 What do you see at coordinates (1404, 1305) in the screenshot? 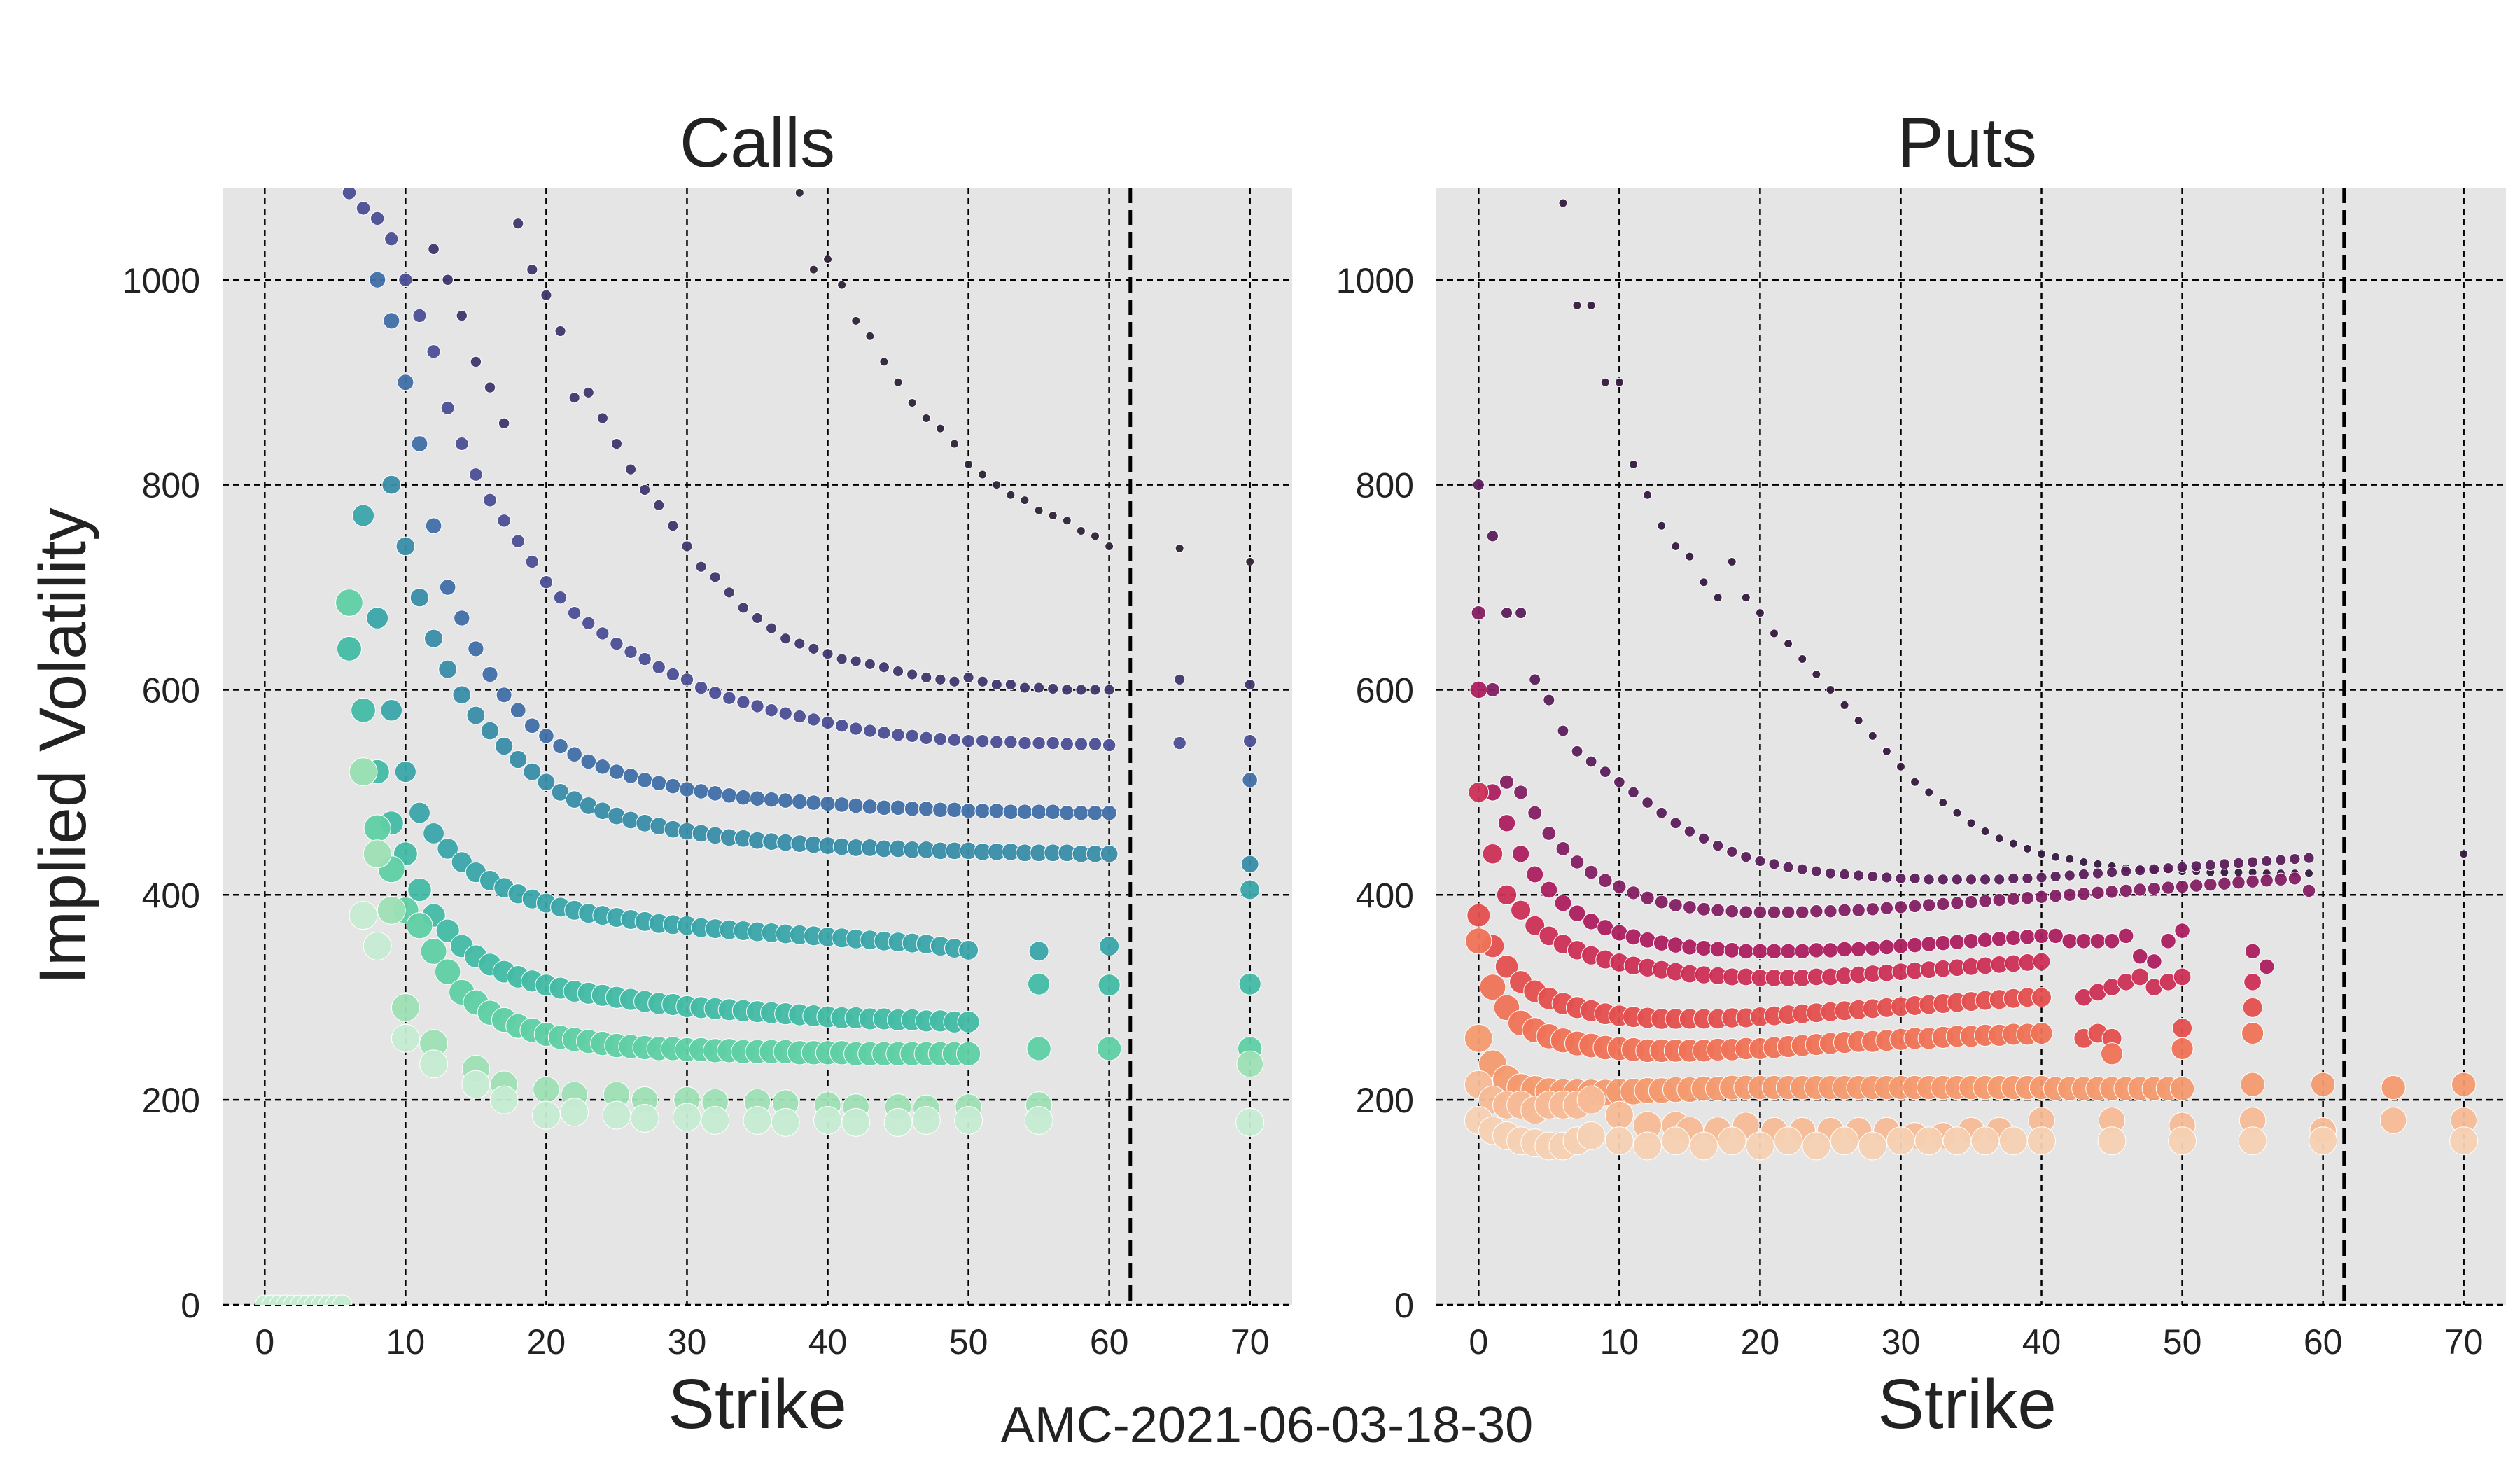
I see `y-tick-label: 0` at bounding box center [1404, 1305].